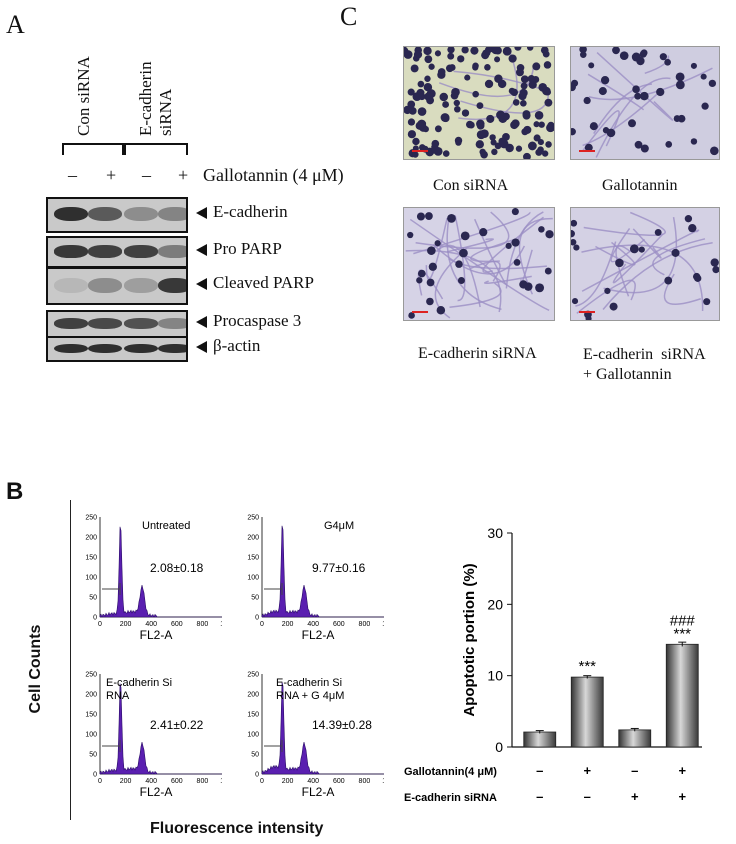  I want to click on panel-a-letter: A, so click(15, 24).